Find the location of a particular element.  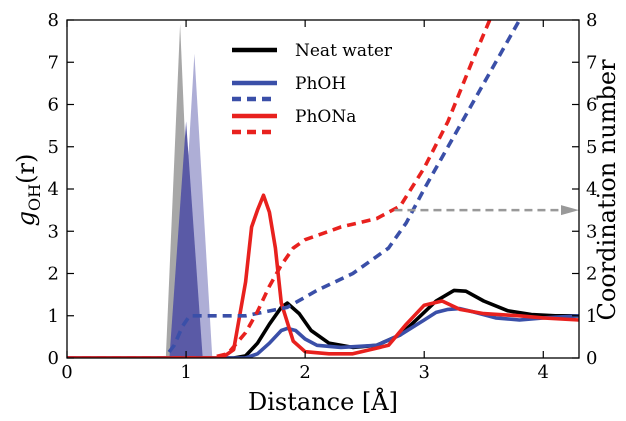

y-axis-title-subscript: OH is located at coordinates (34, 197).